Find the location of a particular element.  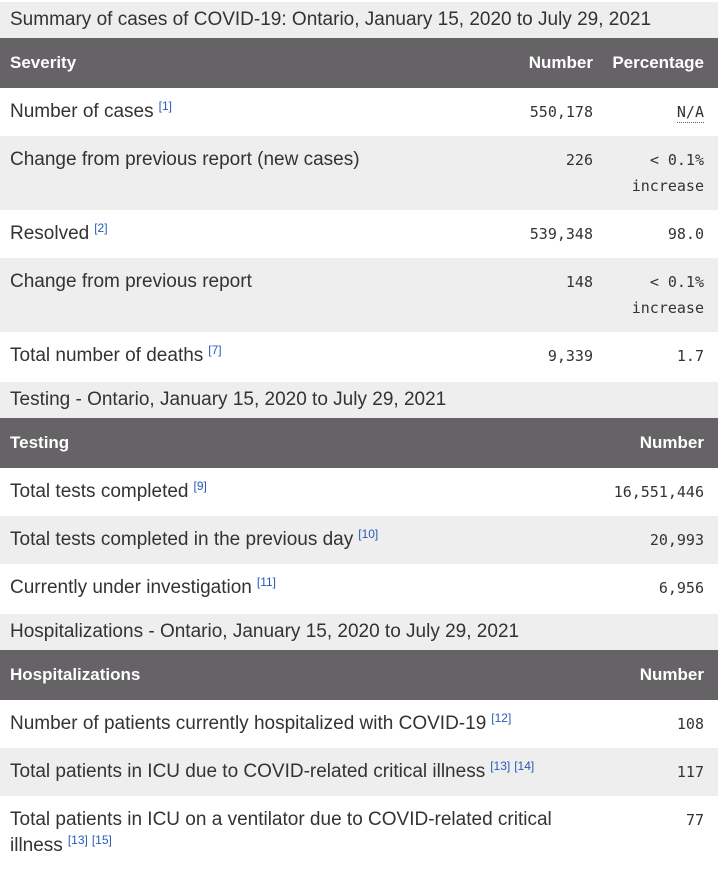

footnote-ref-link: [1] is located at coordinates (165, 105).